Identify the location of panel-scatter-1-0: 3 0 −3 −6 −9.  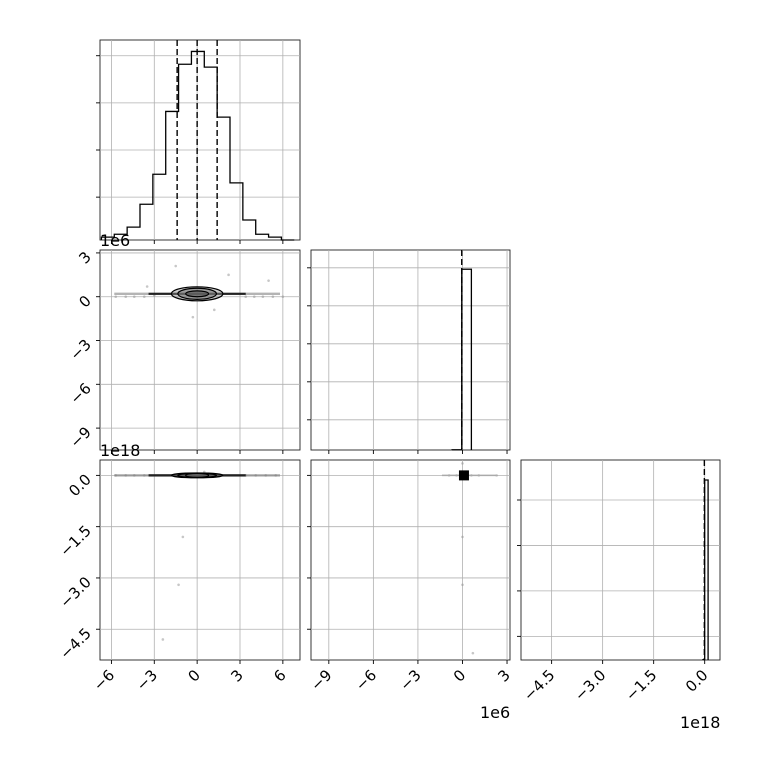
(183, 351).